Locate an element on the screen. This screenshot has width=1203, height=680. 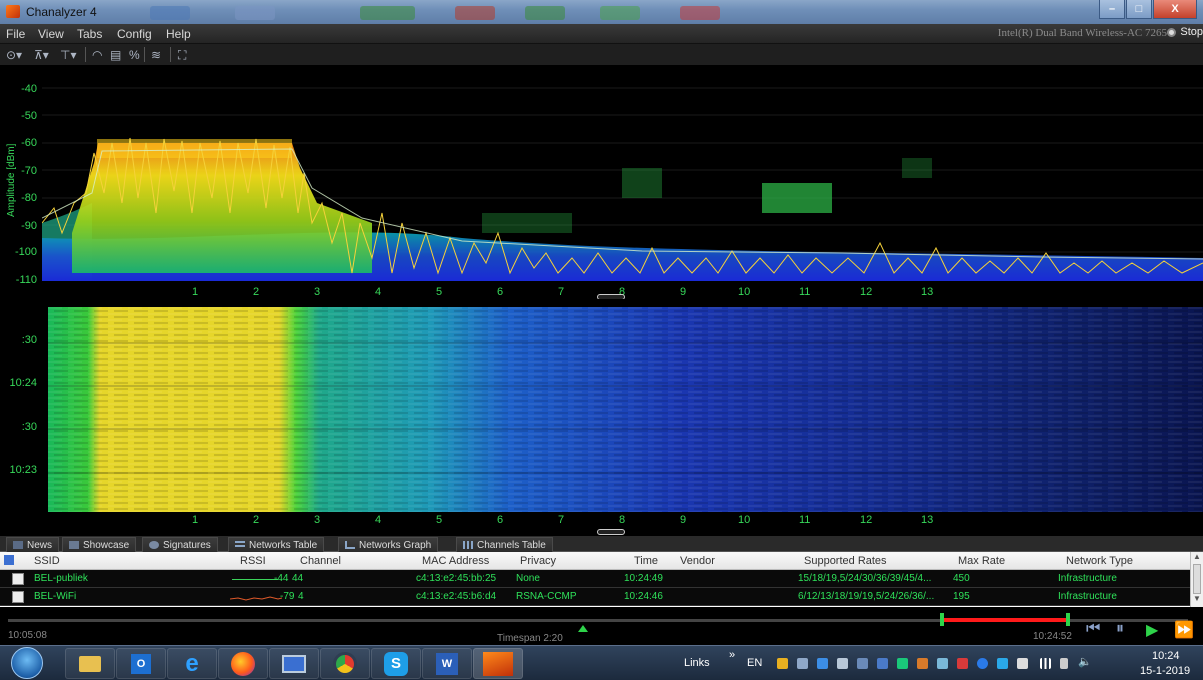
toolbar-chevron-icon: » is located at coordinates (732, 655).